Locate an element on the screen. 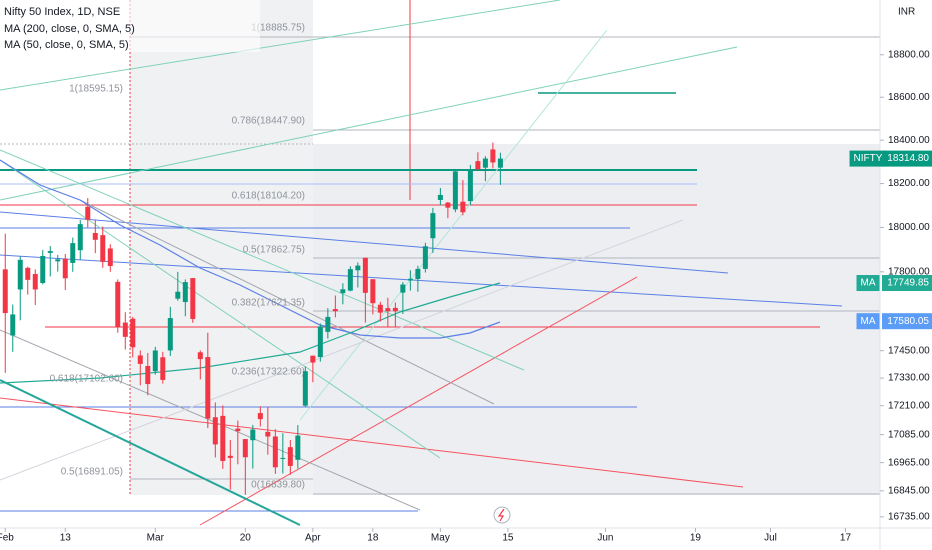 The height and width of the screenshot is (550, 932). price-tag-name: MA is located at coordinates (868, 321).